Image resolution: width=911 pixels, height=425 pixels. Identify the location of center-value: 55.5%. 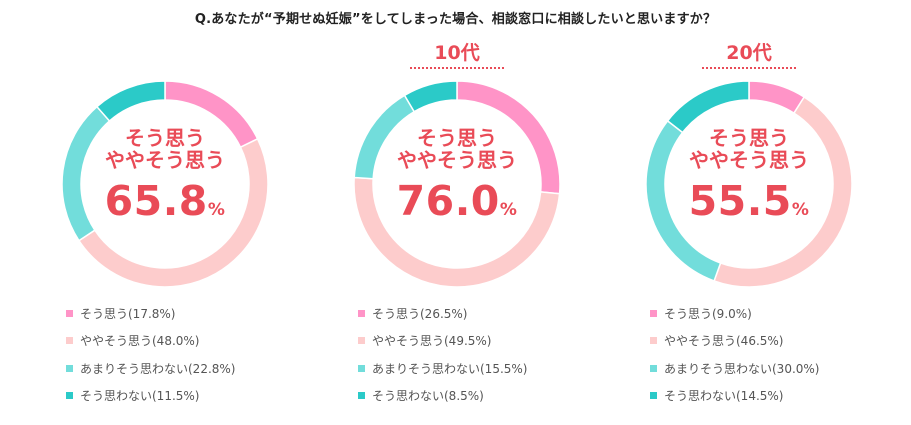
(749, 205).